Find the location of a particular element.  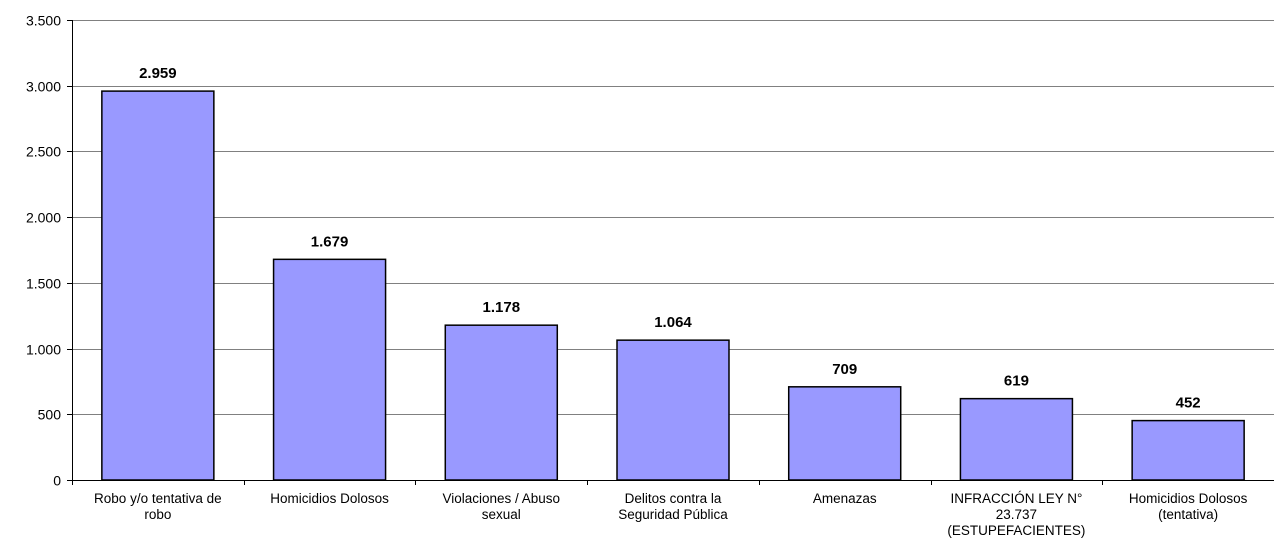

category-label: Delitos contra la is located at coordinates (673, 498).